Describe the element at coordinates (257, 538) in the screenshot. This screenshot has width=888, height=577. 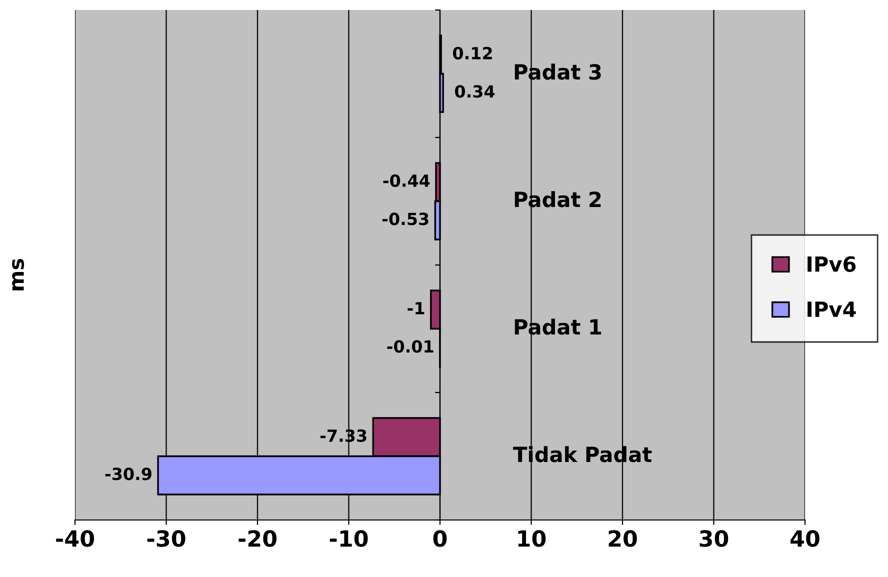
I see `x-tick-label: -20` at that location.